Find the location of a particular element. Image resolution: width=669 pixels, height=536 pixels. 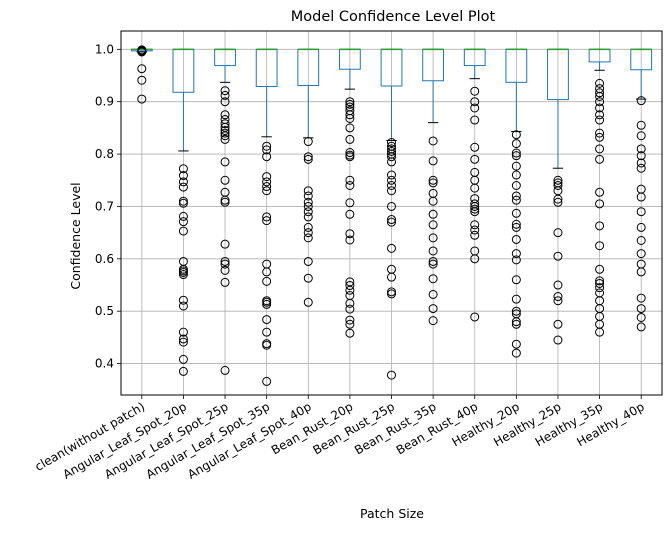

y-tick-label: 1.0 is located at coordinates (104, 49).